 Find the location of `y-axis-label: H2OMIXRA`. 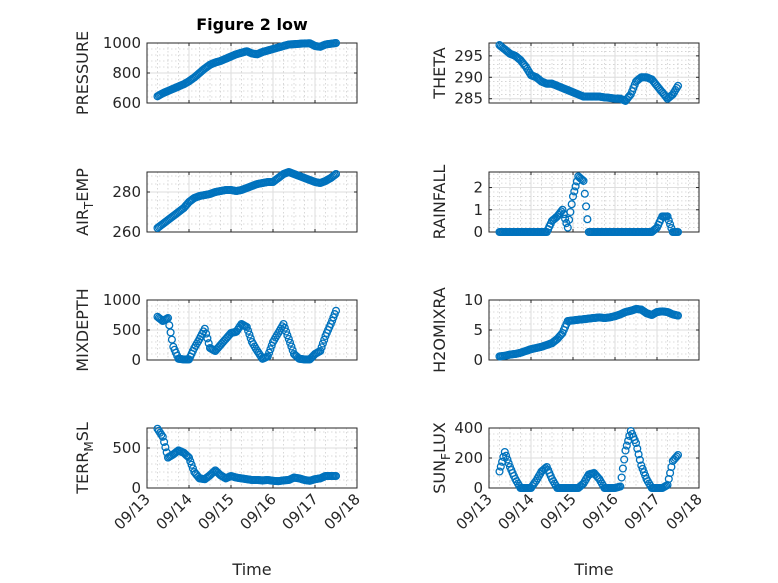

y-axis-label: H2OMIXRA is located at coordinates (439, 330).